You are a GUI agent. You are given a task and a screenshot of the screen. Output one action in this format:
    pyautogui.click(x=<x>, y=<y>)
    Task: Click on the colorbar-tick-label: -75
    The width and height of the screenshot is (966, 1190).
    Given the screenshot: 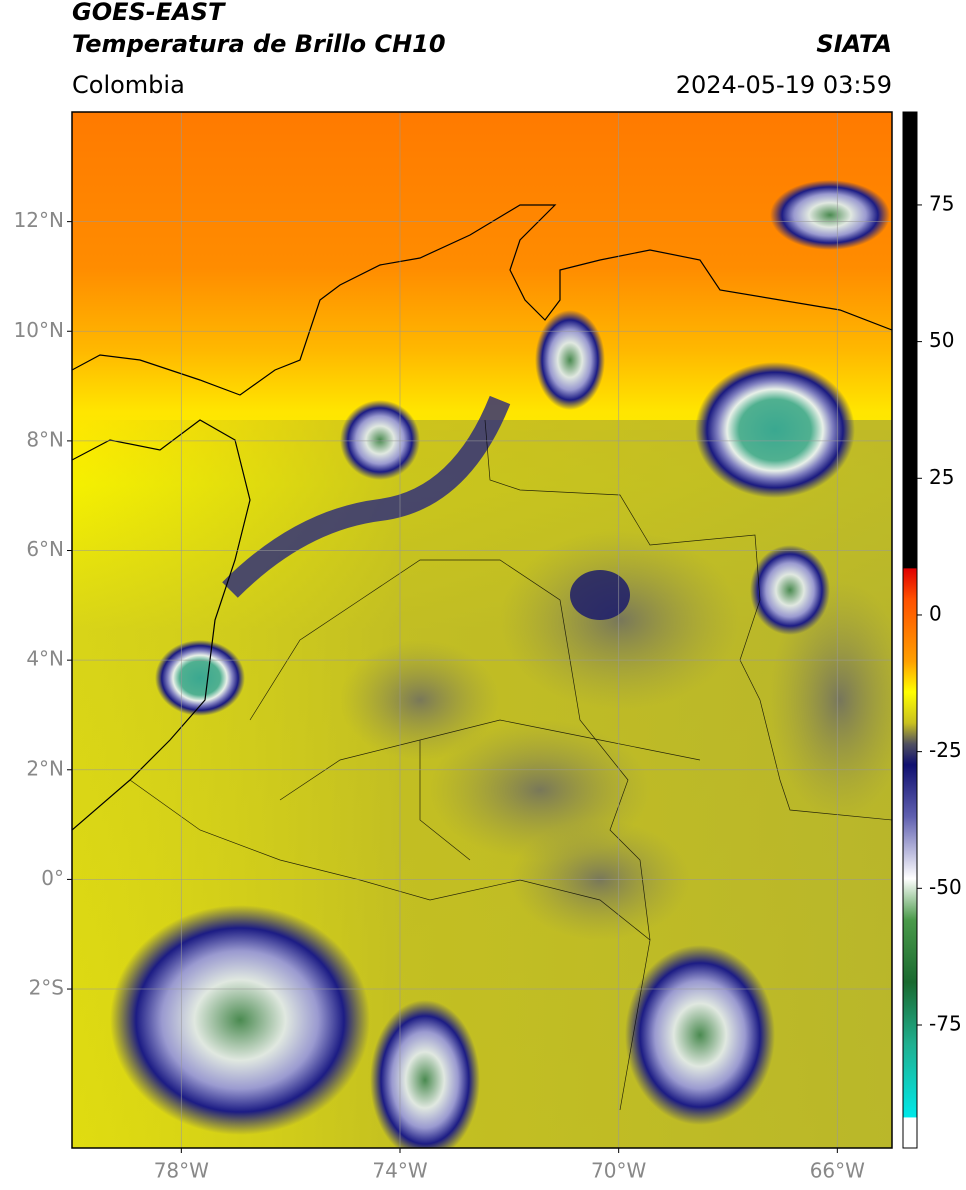 What is the action you would take?
    pyautogui.click(x=945, y=1023)
    